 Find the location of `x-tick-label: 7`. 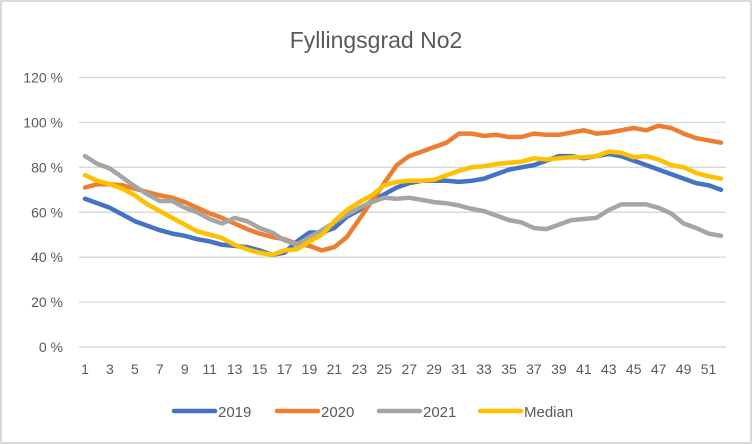

x-tick-label: 7 is located at coordinates (160, 369).